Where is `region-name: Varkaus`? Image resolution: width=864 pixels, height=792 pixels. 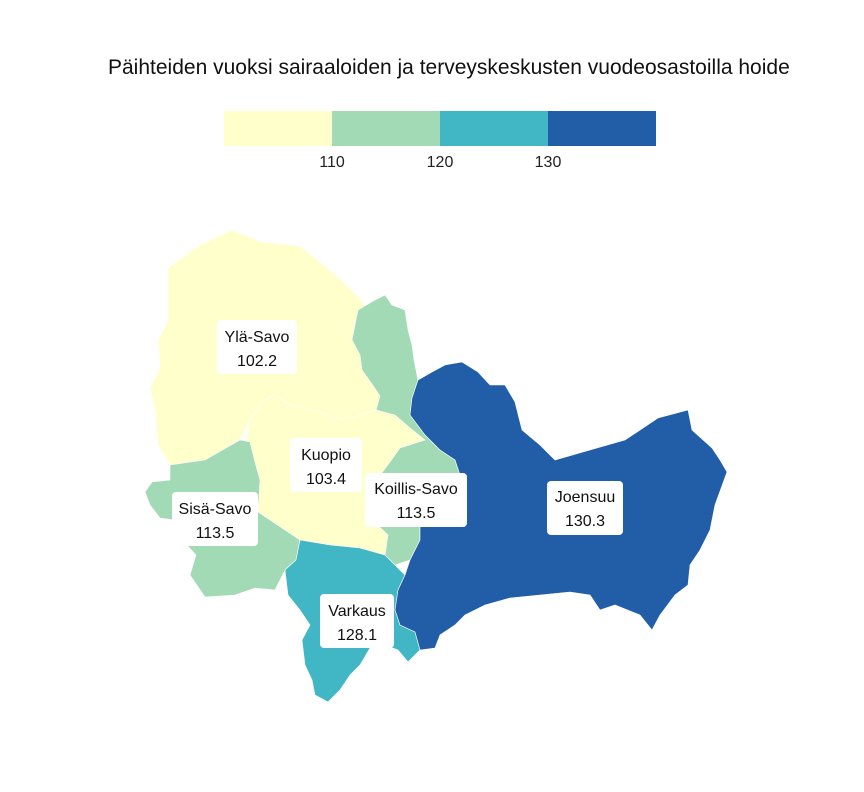
region-name: Varkaus is located at coordinates (357, 611).